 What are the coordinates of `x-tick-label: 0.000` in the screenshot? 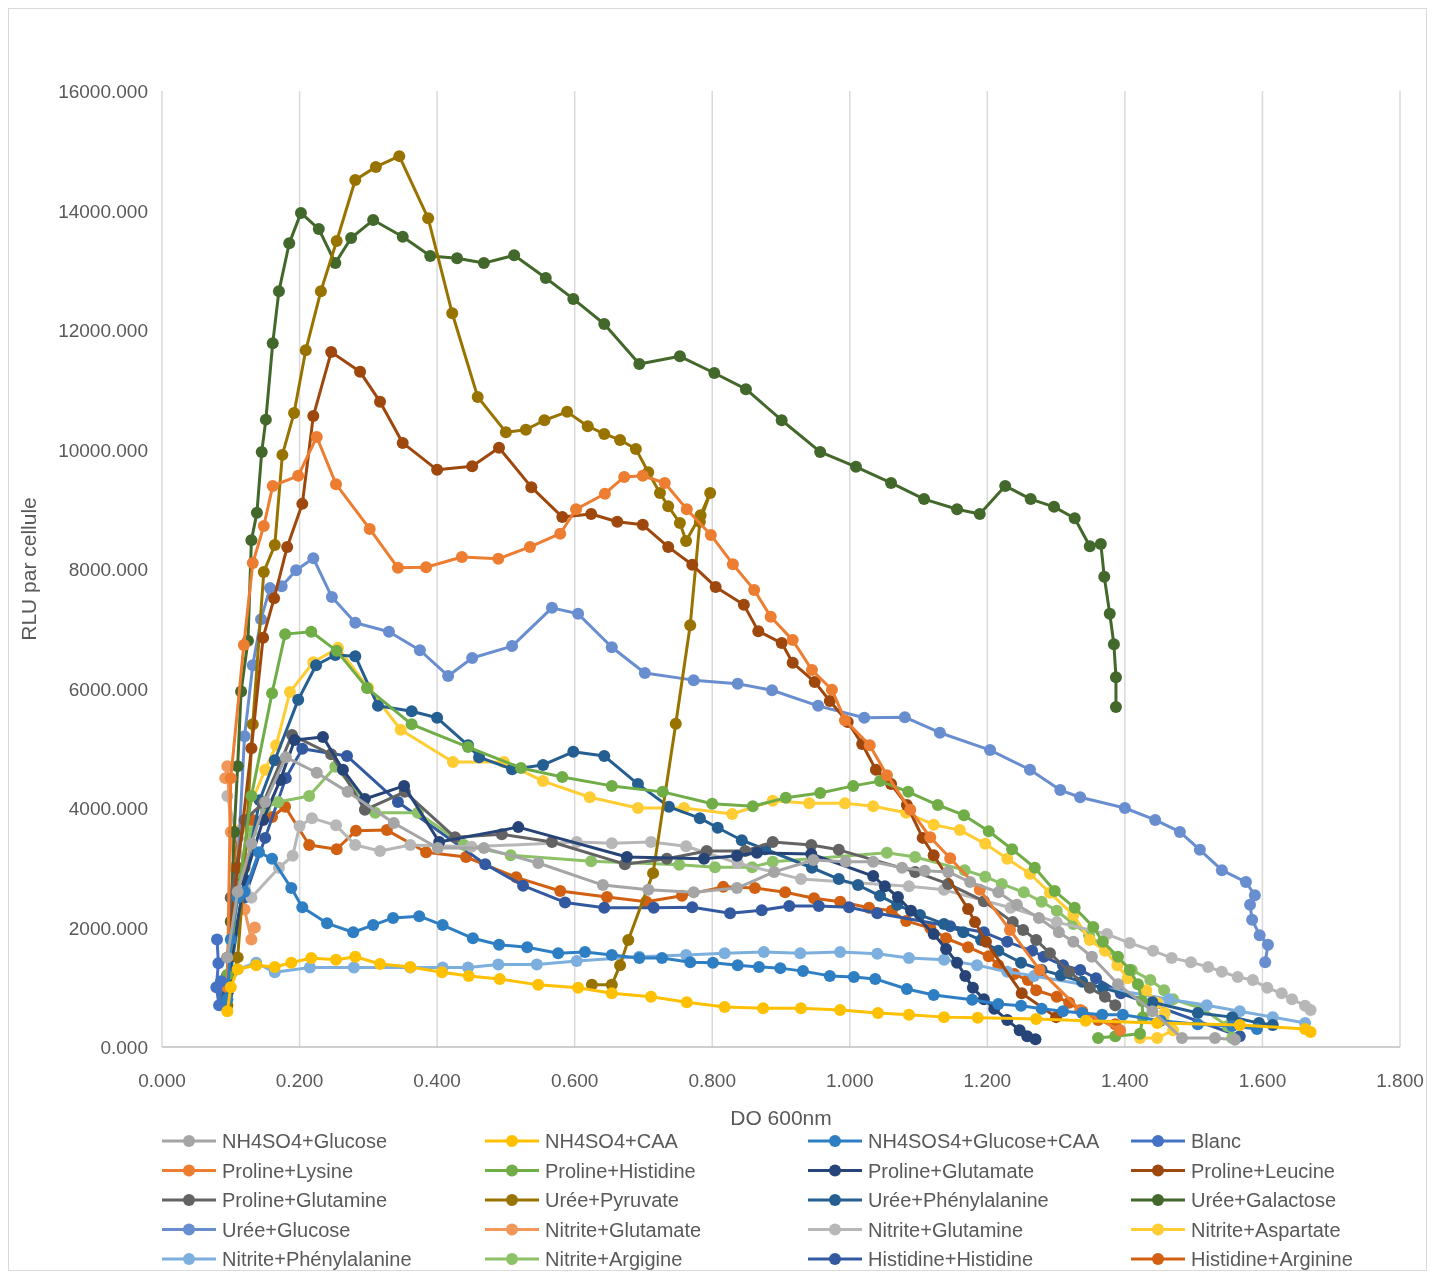 It's located at (162, 1080).